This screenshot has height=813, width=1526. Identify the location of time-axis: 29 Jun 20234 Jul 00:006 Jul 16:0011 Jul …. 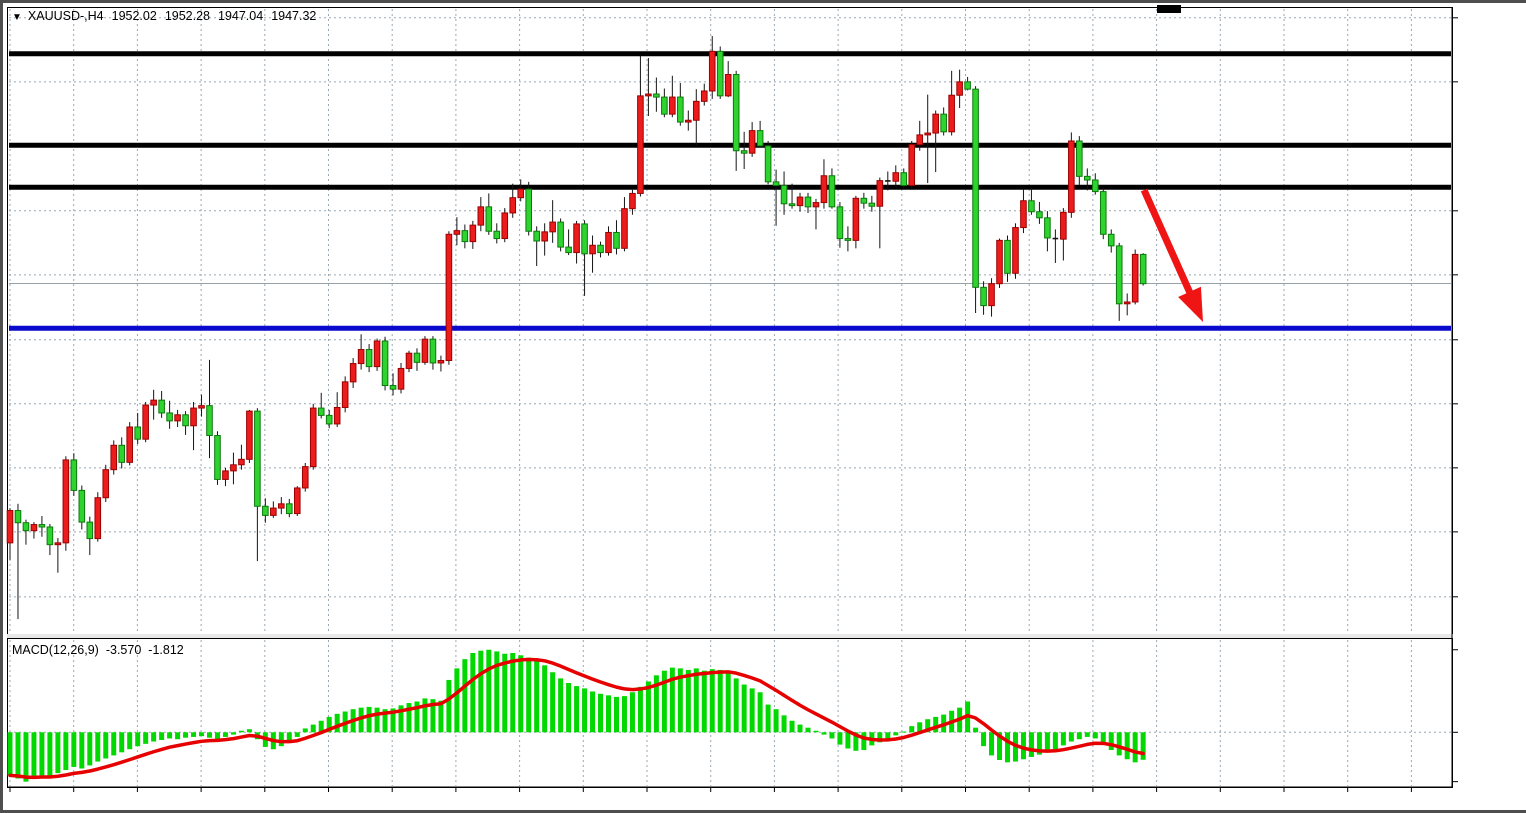
(730, 799).